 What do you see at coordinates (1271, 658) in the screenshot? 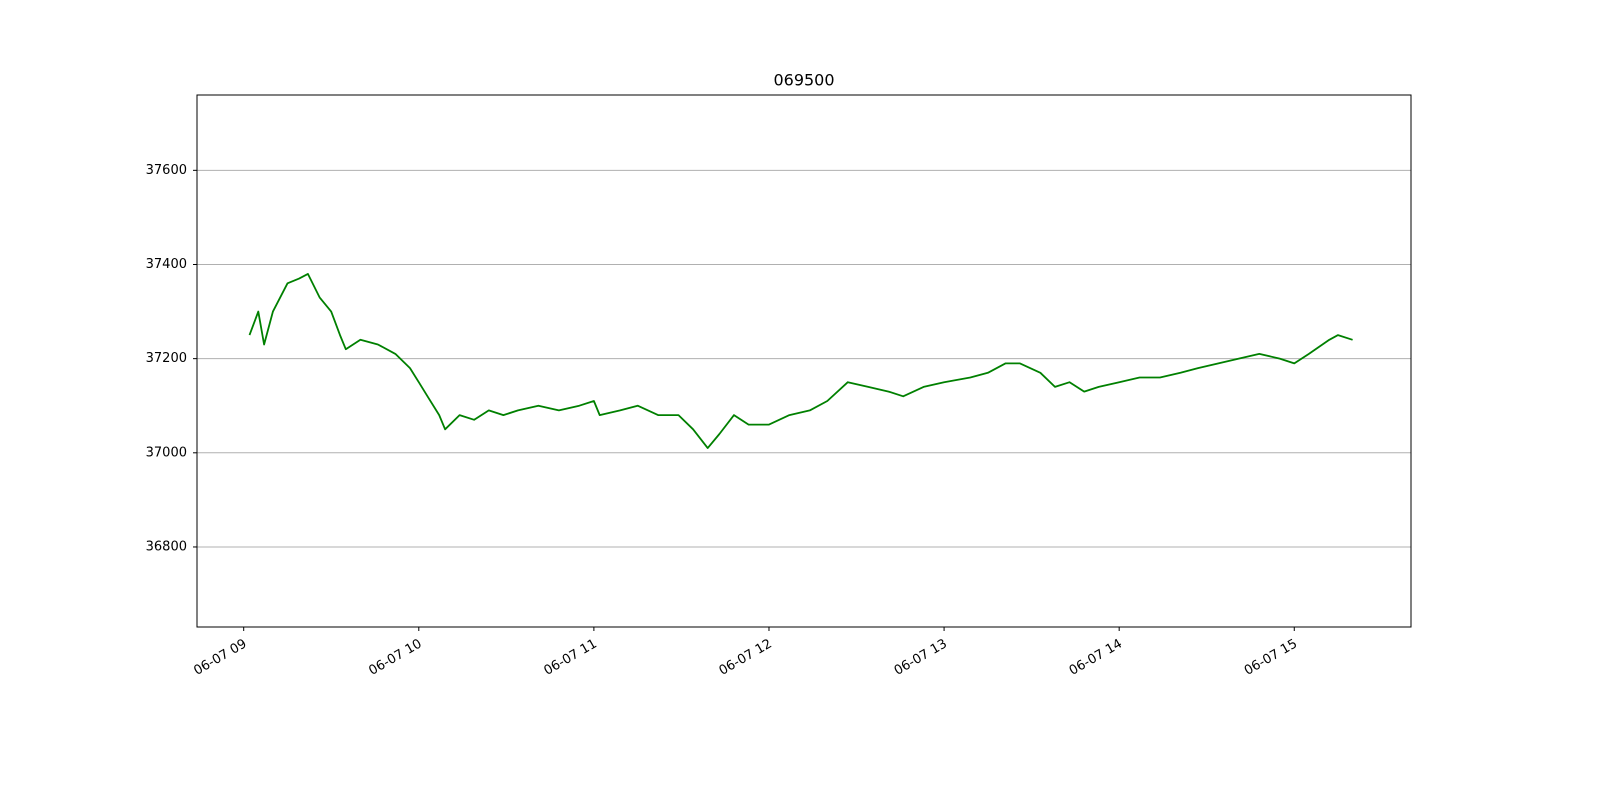
I see `x-tick-label: 06-07 15` at bounding box center [1271, 658].